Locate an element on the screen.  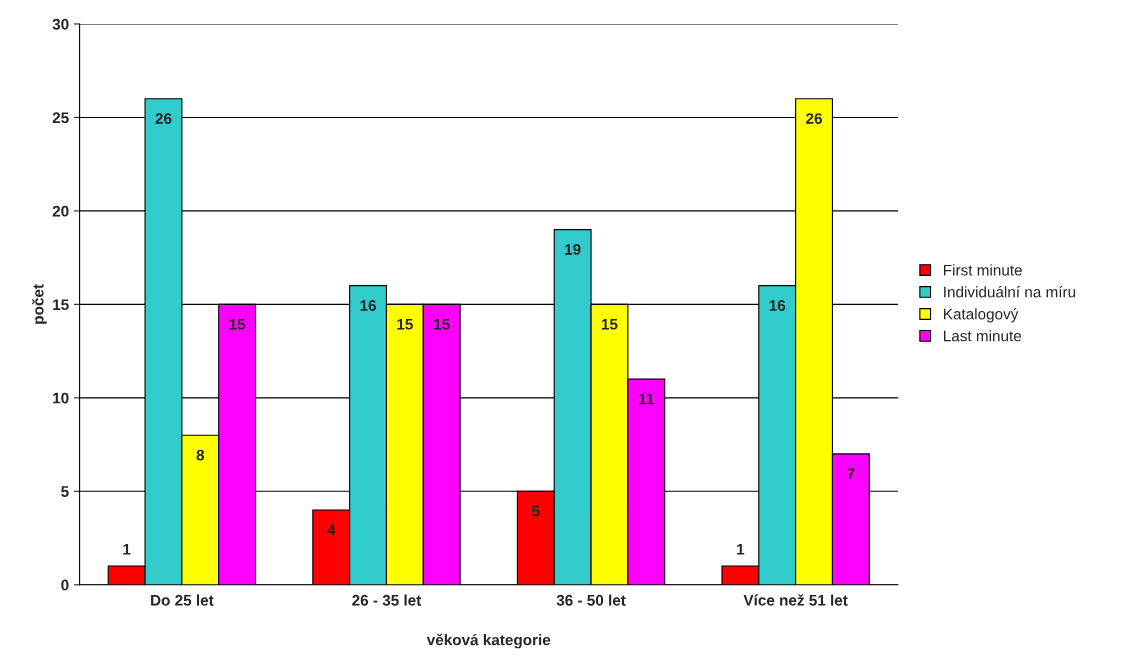
x-axis-title: věková kategorie is located at coordinates (488, 641).